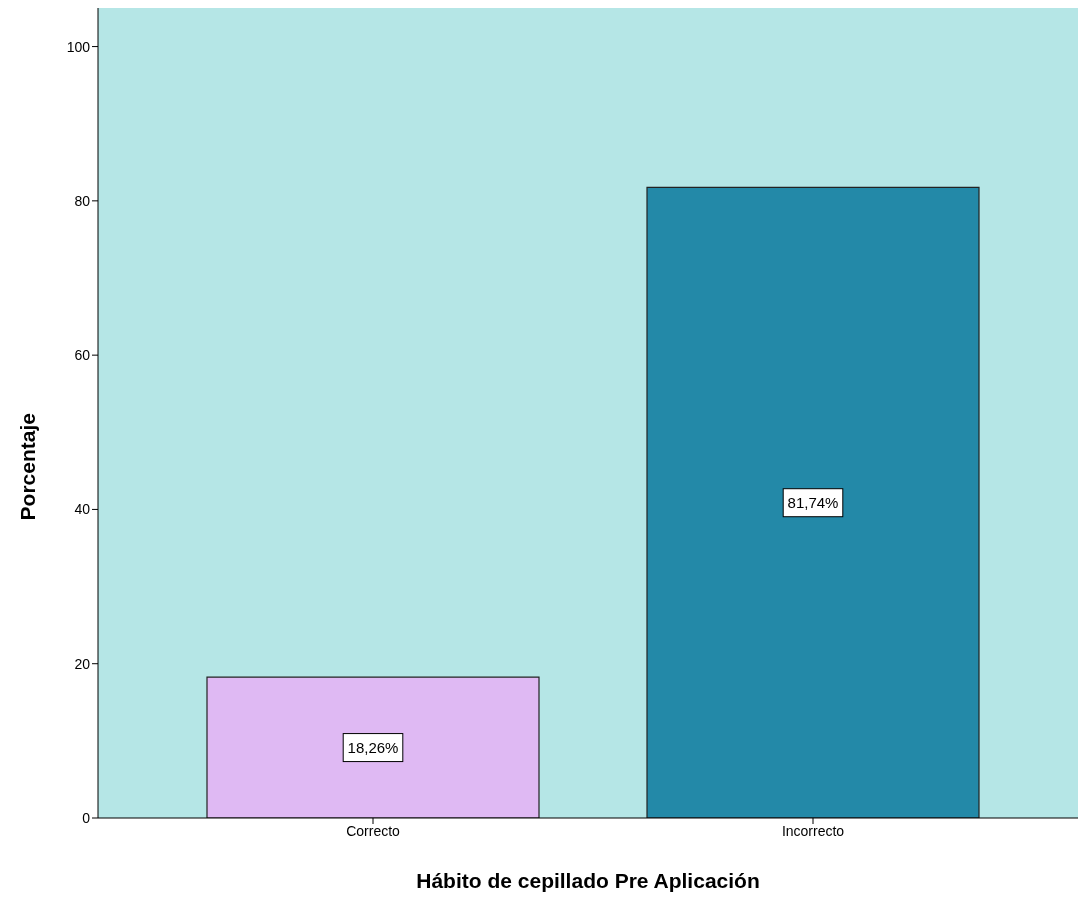 Image resolution: width=1078 pixels, height=915 pixels. I want to click on x-axis-title: Hábito de cepillado Pre Aplicación, so click(588, 880).